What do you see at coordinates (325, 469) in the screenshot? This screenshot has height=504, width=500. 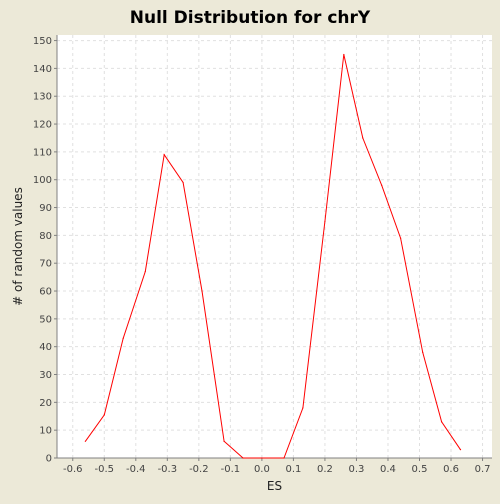 I see `x-tick-label: 0.2` at bounding box center [325, 469].